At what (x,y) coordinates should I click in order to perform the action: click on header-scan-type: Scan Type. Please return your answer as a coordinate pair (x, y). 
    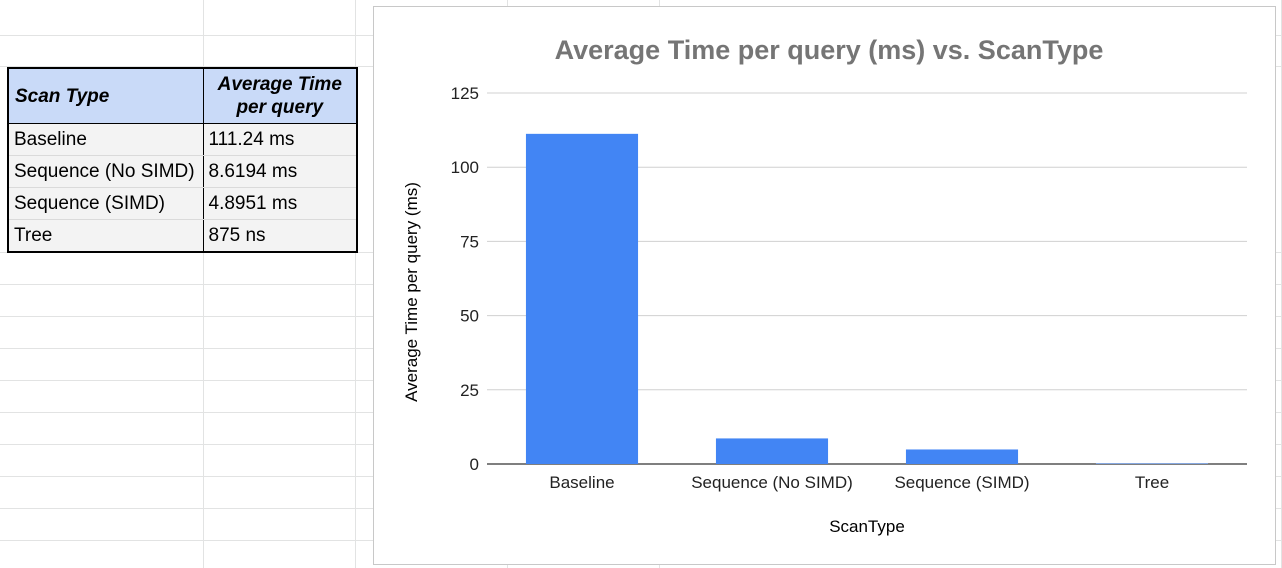
    Looking at the image, I should click on (105, 95).